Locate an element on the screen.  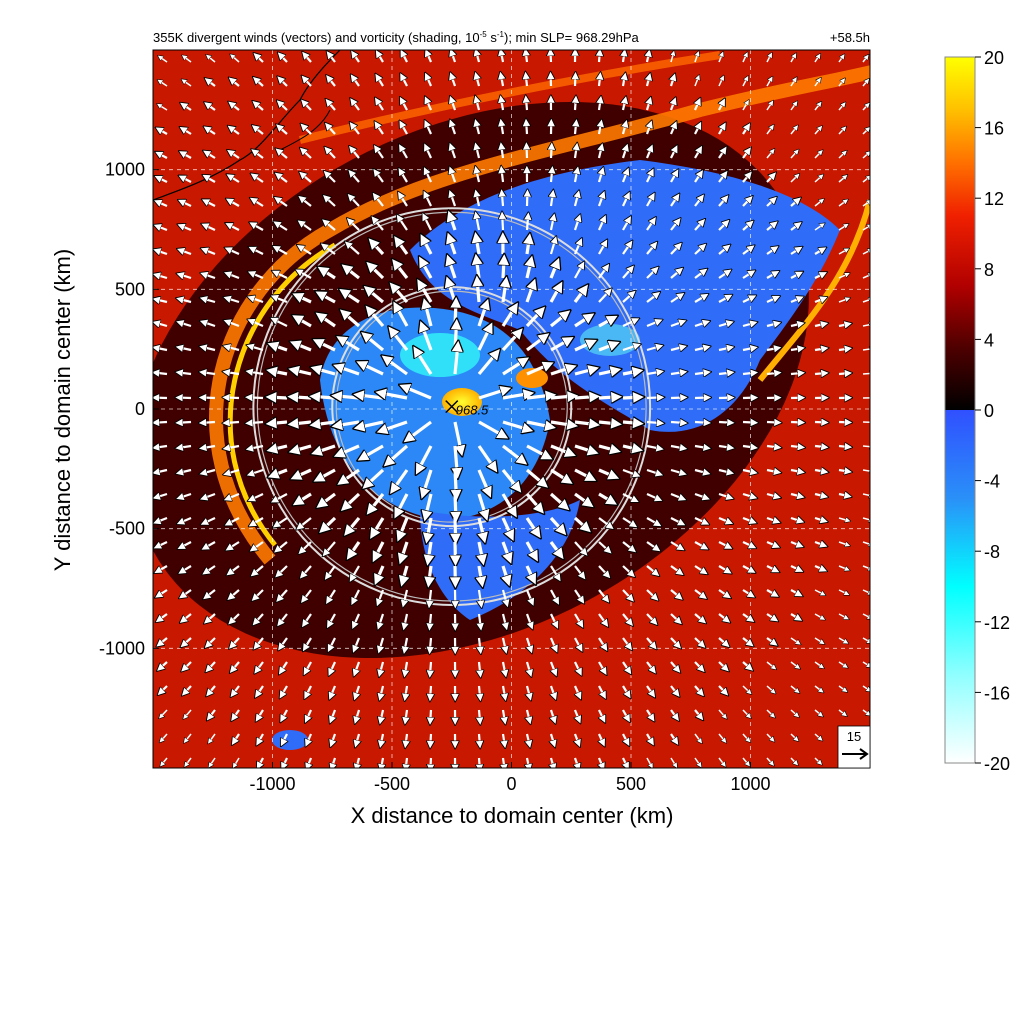
colorbar-positive is located at coordinates (960, 233).